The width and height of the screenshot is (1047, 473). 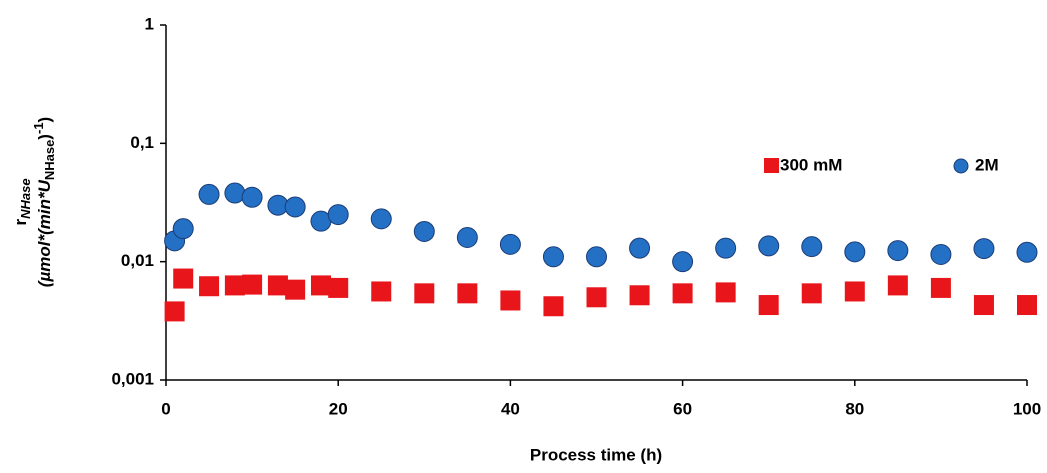 What do you see at coordinates (165, 408) in the screenshot?
I see `x-tick-label: 0` at bounding box center [165, 408].